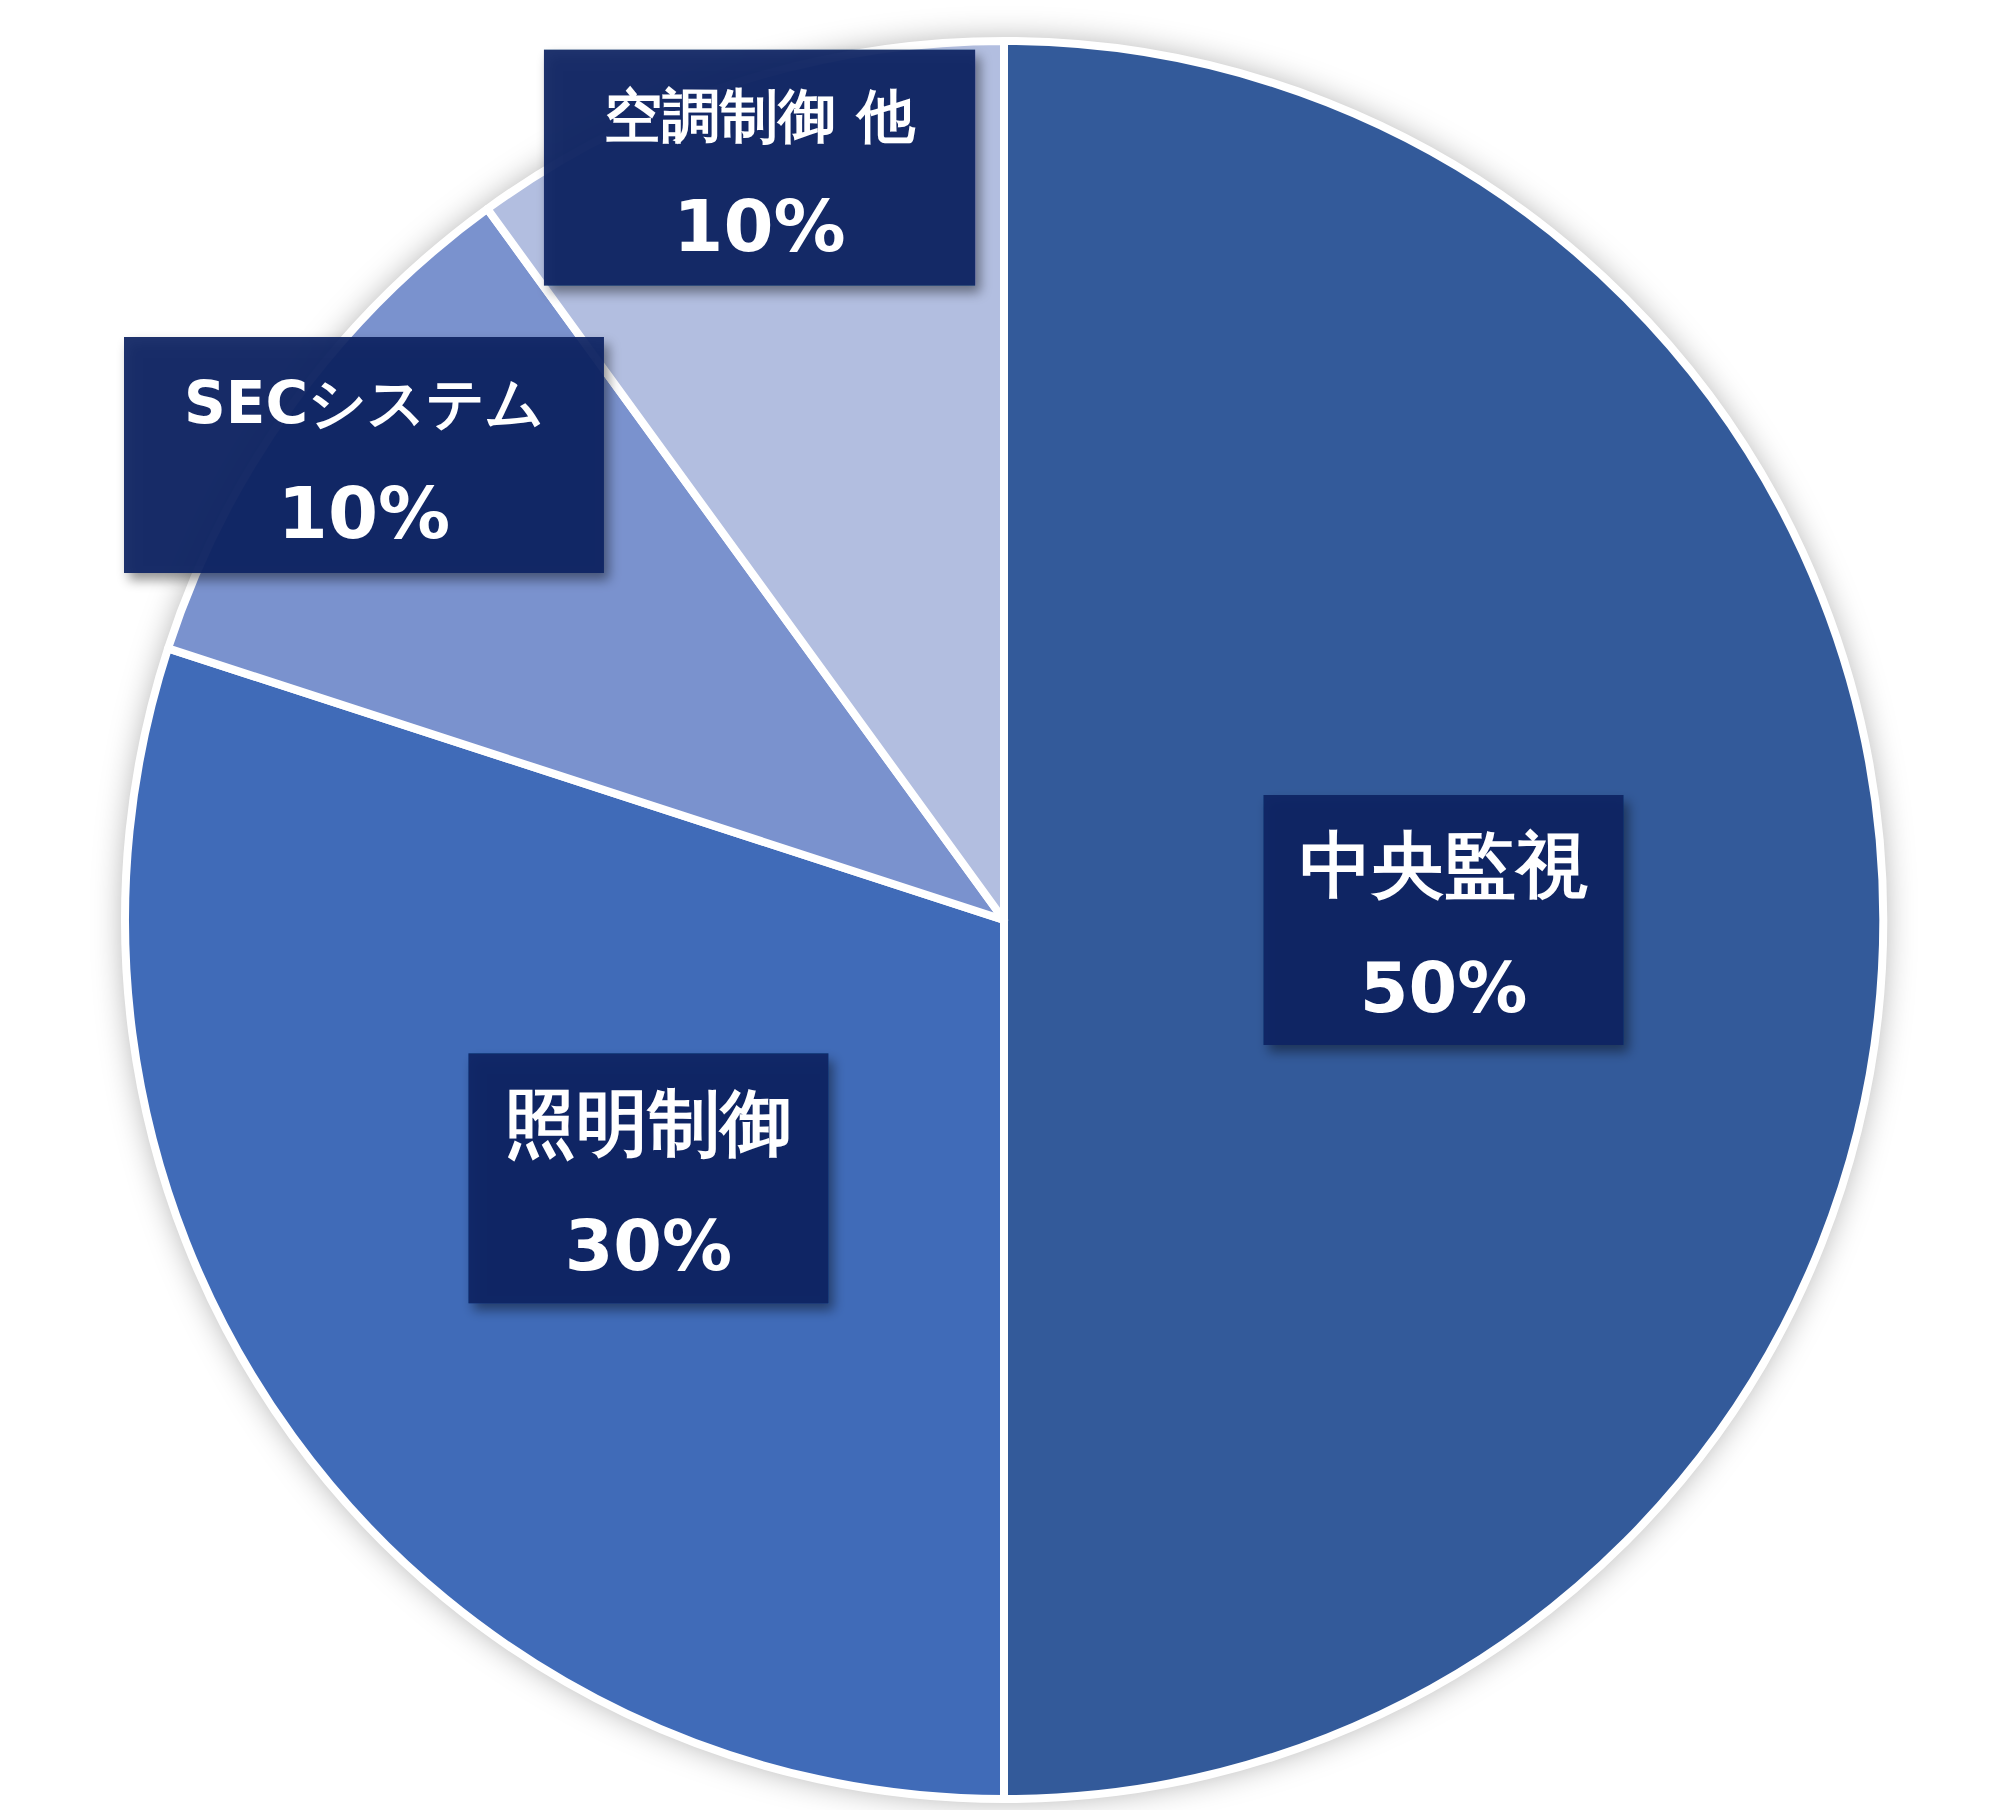  What do you see at coordinates (760, 115) in the screenshot?
I see `slice-label: 空調制御 他` at bounding box center [760, 115].